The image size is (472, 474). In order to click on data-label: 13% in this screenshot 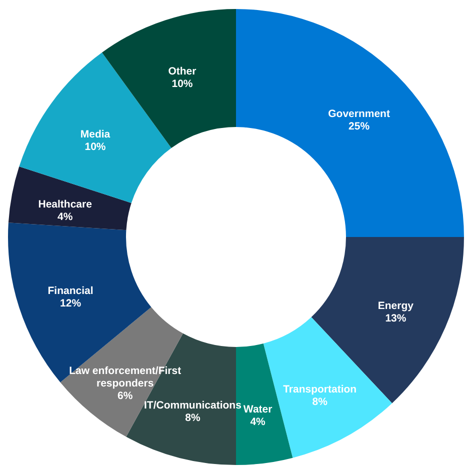, I will do `click(396, 318)`.